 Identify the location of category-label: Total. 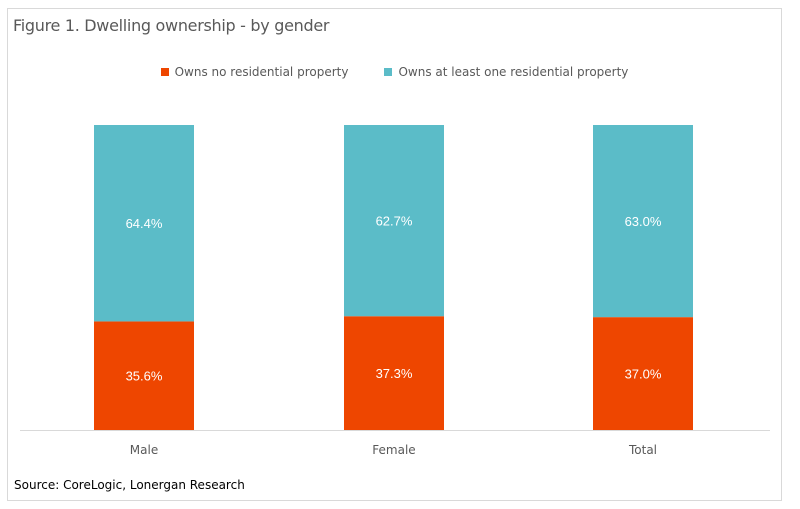
(642, 450).